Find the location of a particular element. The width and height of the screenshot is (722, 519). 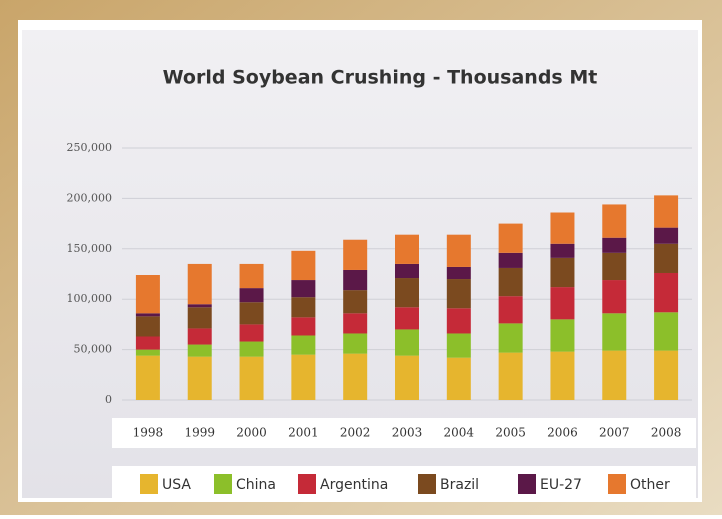

legend-strip is located at coordinates (404, 484).